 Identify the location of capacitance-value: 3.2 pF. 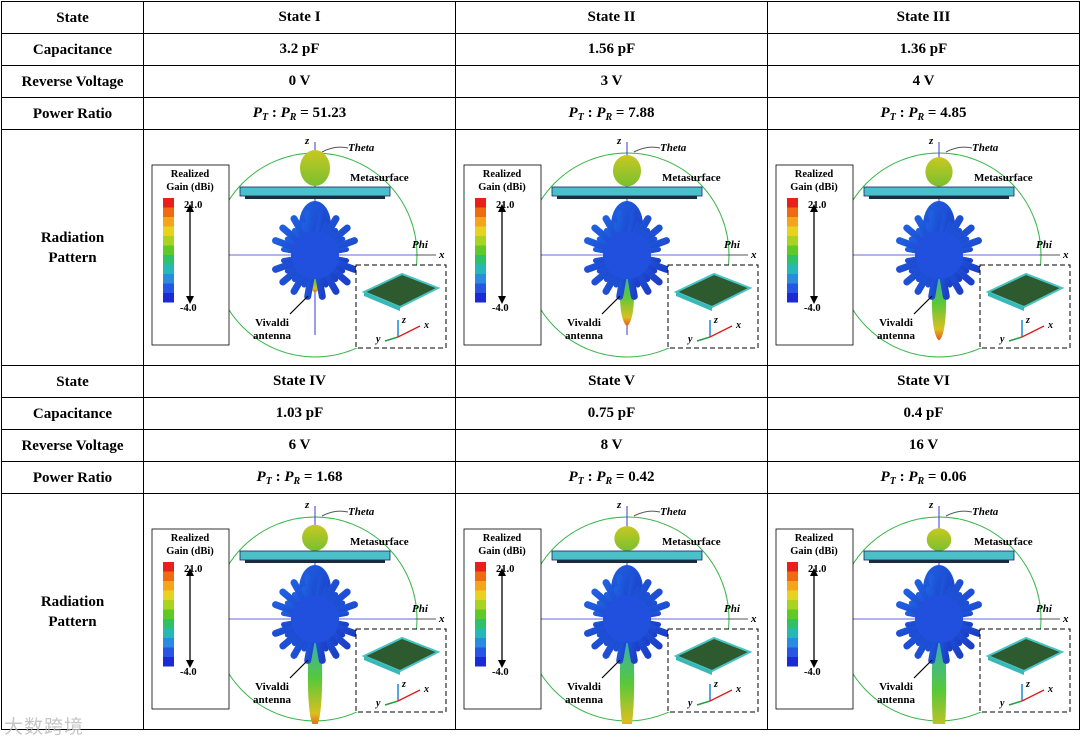
(299, 49).